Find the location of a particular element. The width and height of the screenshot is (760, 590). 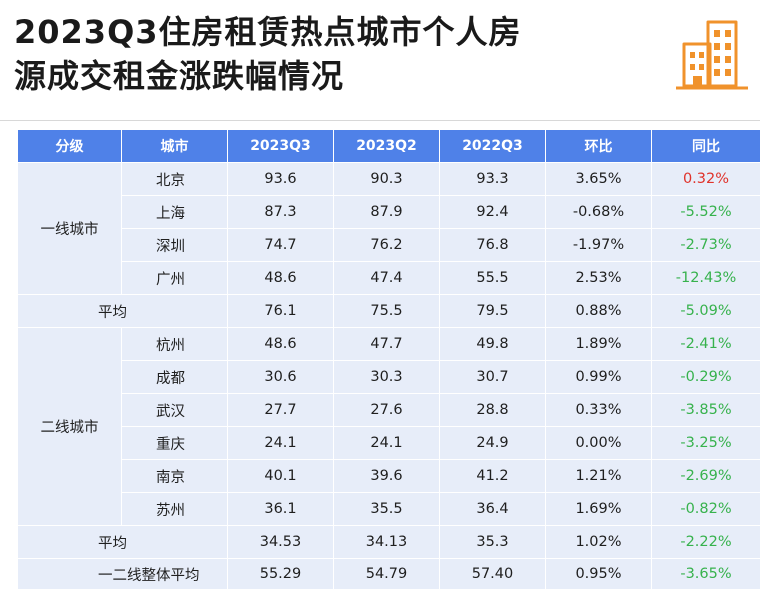

header-2023q2: 2023Q2 is located at coordinates (387, 146).